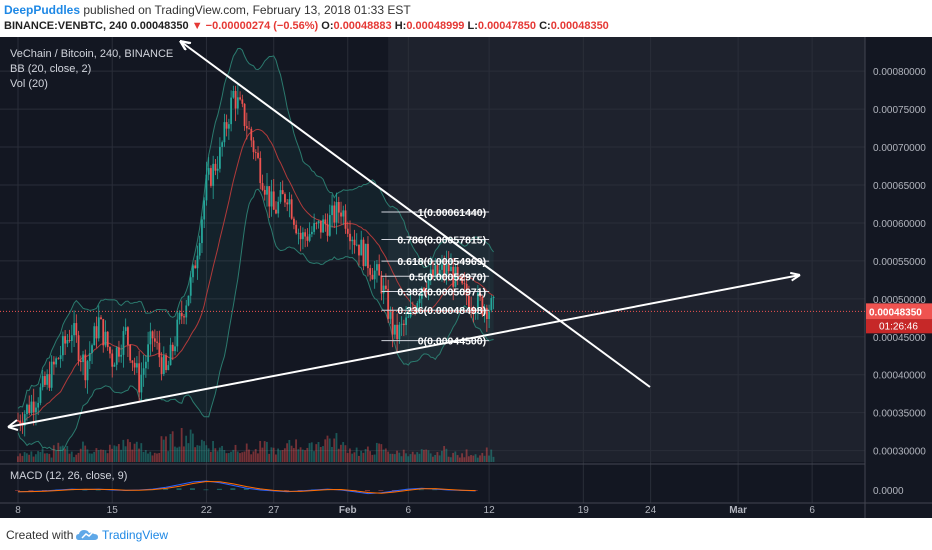  What do you see at coordinates (899, 186) in the screenshot?
I see `price-tick-label: 0.00065000` at bounding box center [899, 186].